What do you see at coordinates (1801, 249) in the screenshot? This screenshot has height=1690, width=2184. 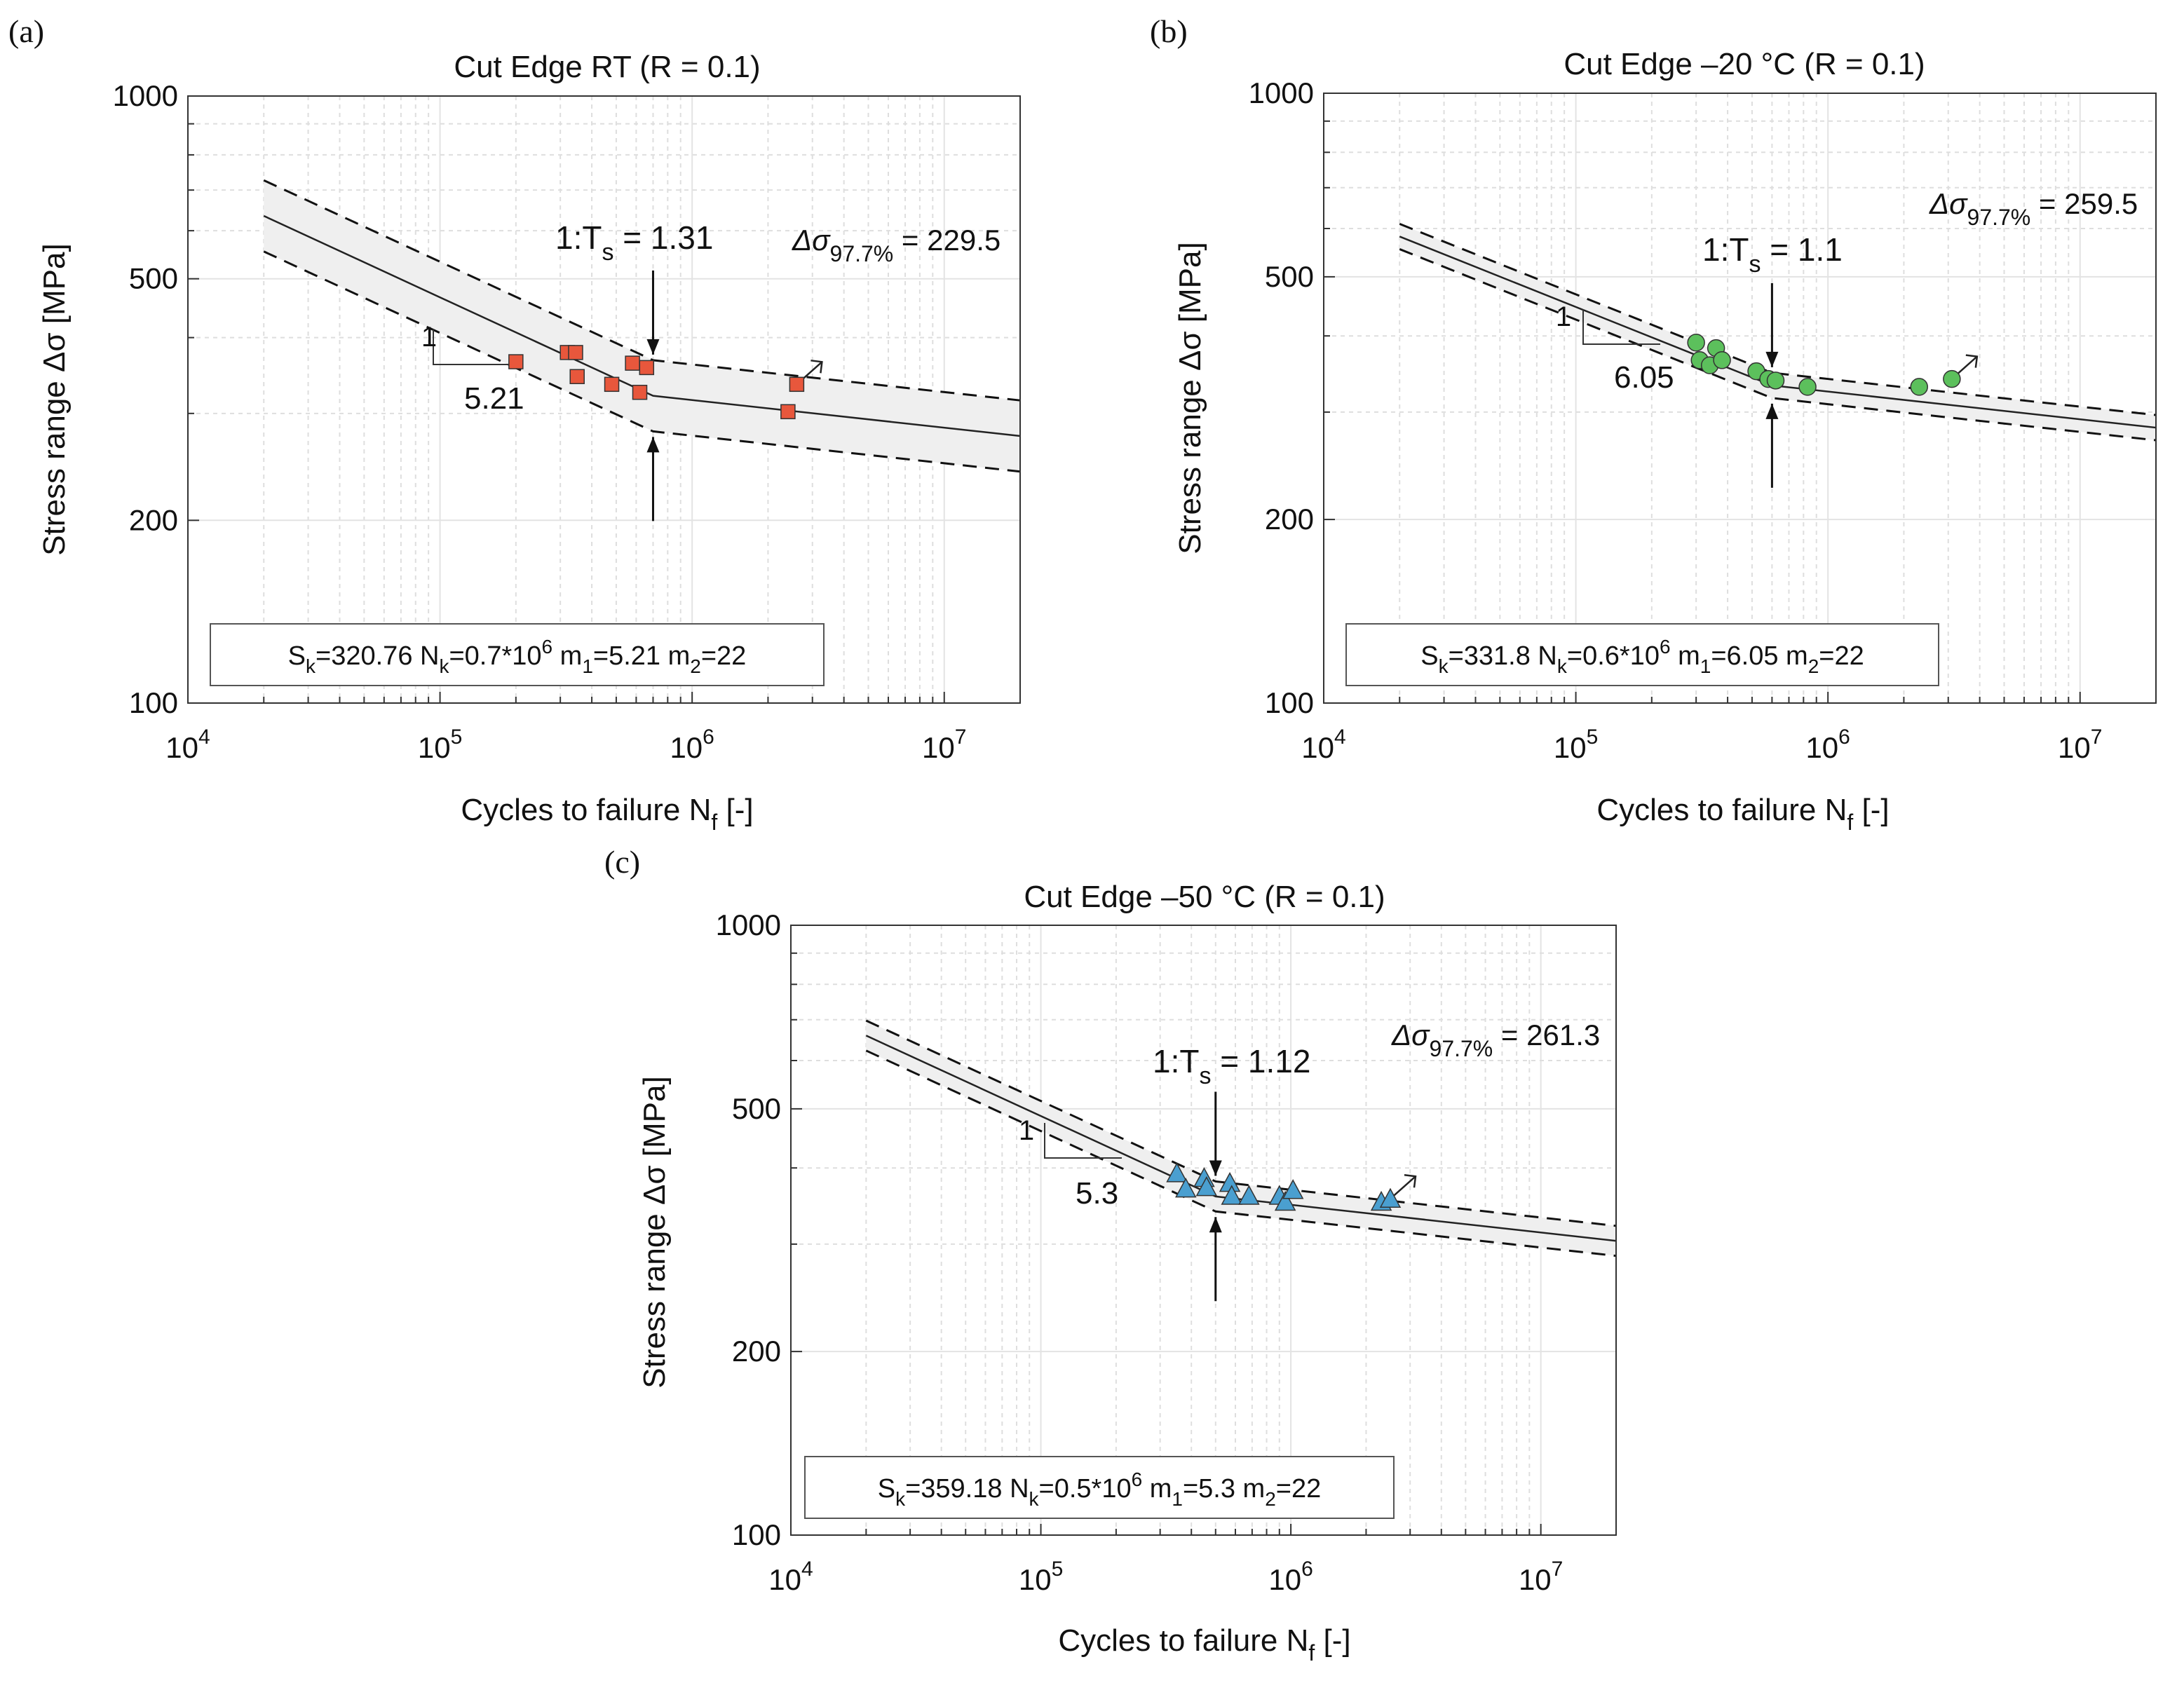 I see `ts-label-value: = 1.1` at bounding box center [1801, 249].